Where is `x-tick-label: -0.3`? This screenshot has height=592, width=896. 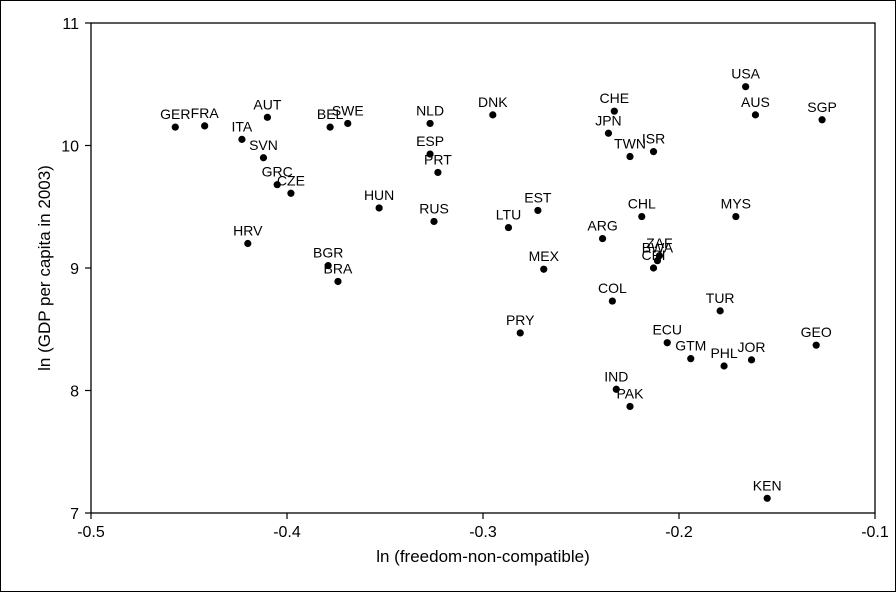
x-tick-label: -0.3 is located at coordinates (483, 532).